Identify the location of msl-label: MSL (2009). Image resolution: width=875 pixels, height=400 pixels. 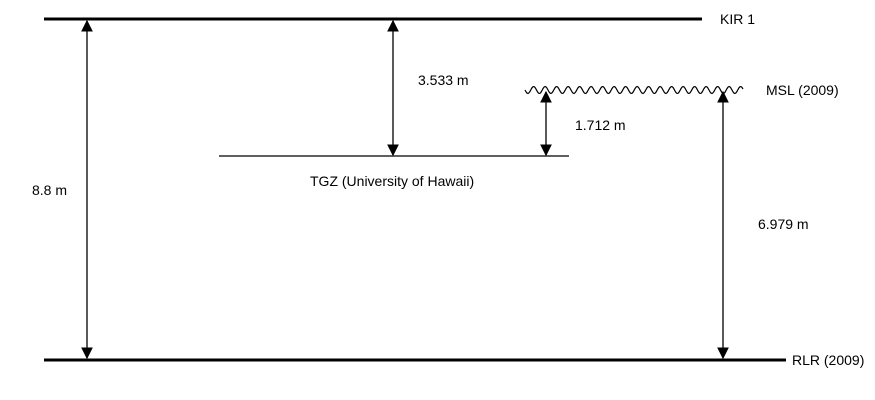
(802, 90).